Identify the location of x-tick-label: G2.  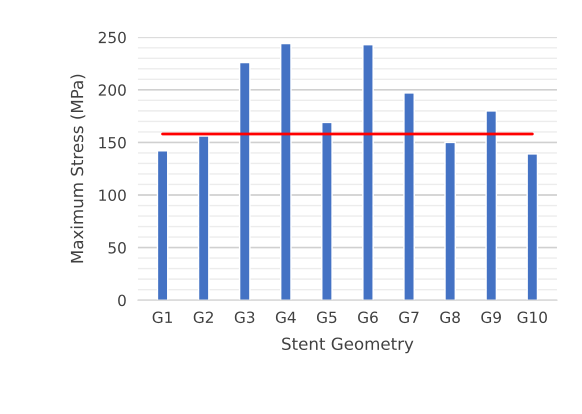
(203, 318).